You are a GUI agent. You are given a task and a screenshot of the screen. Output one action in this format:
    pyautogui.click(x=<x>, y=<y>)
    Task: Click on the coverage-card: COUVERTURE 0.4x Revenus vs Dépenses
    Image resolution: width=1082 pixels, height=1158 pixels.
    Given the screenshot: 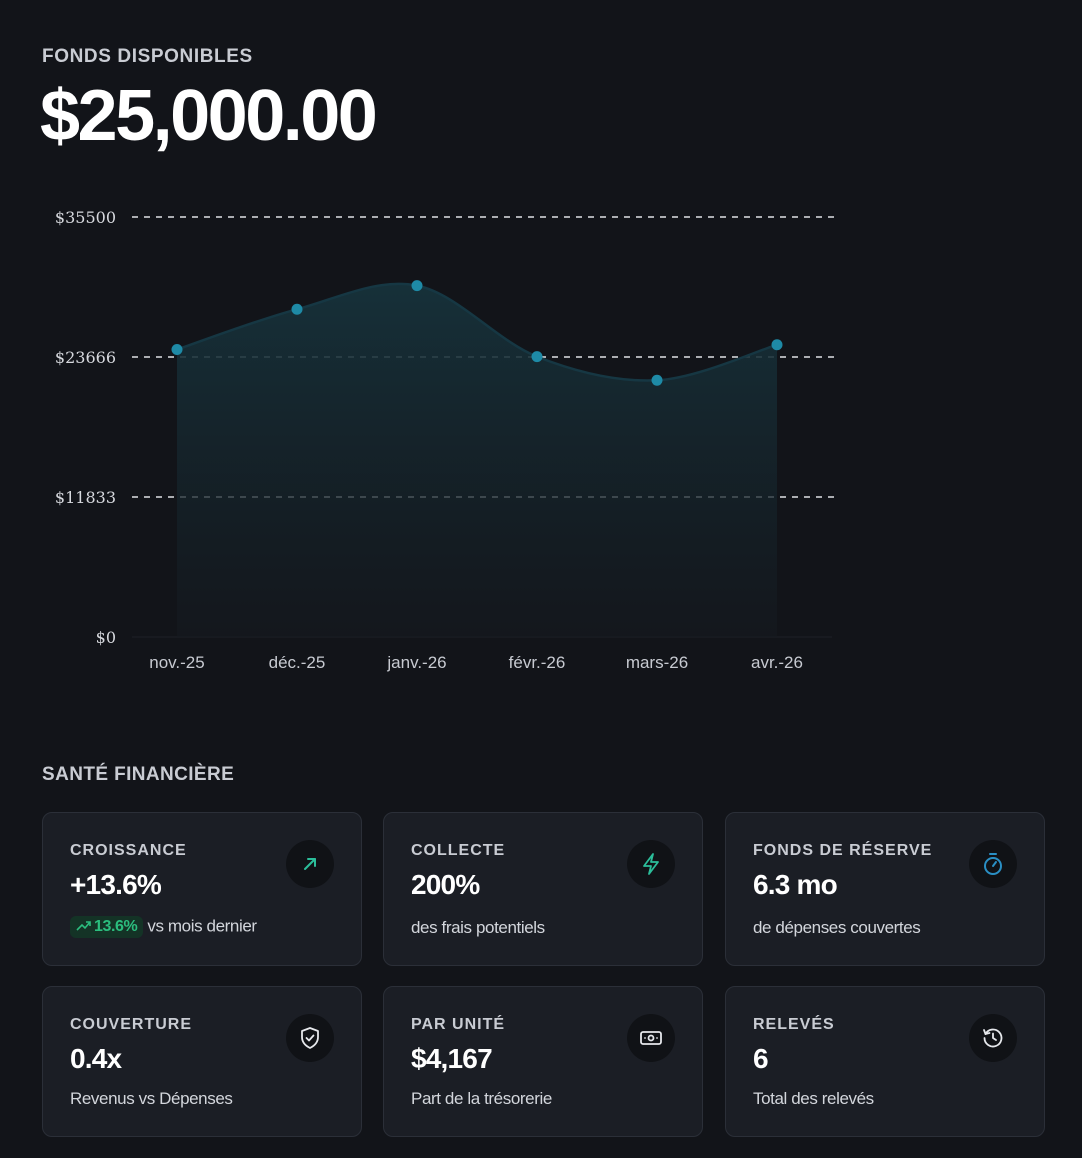 What is the action you would take?
    pyautogui.click(x=202, y=1061)
    